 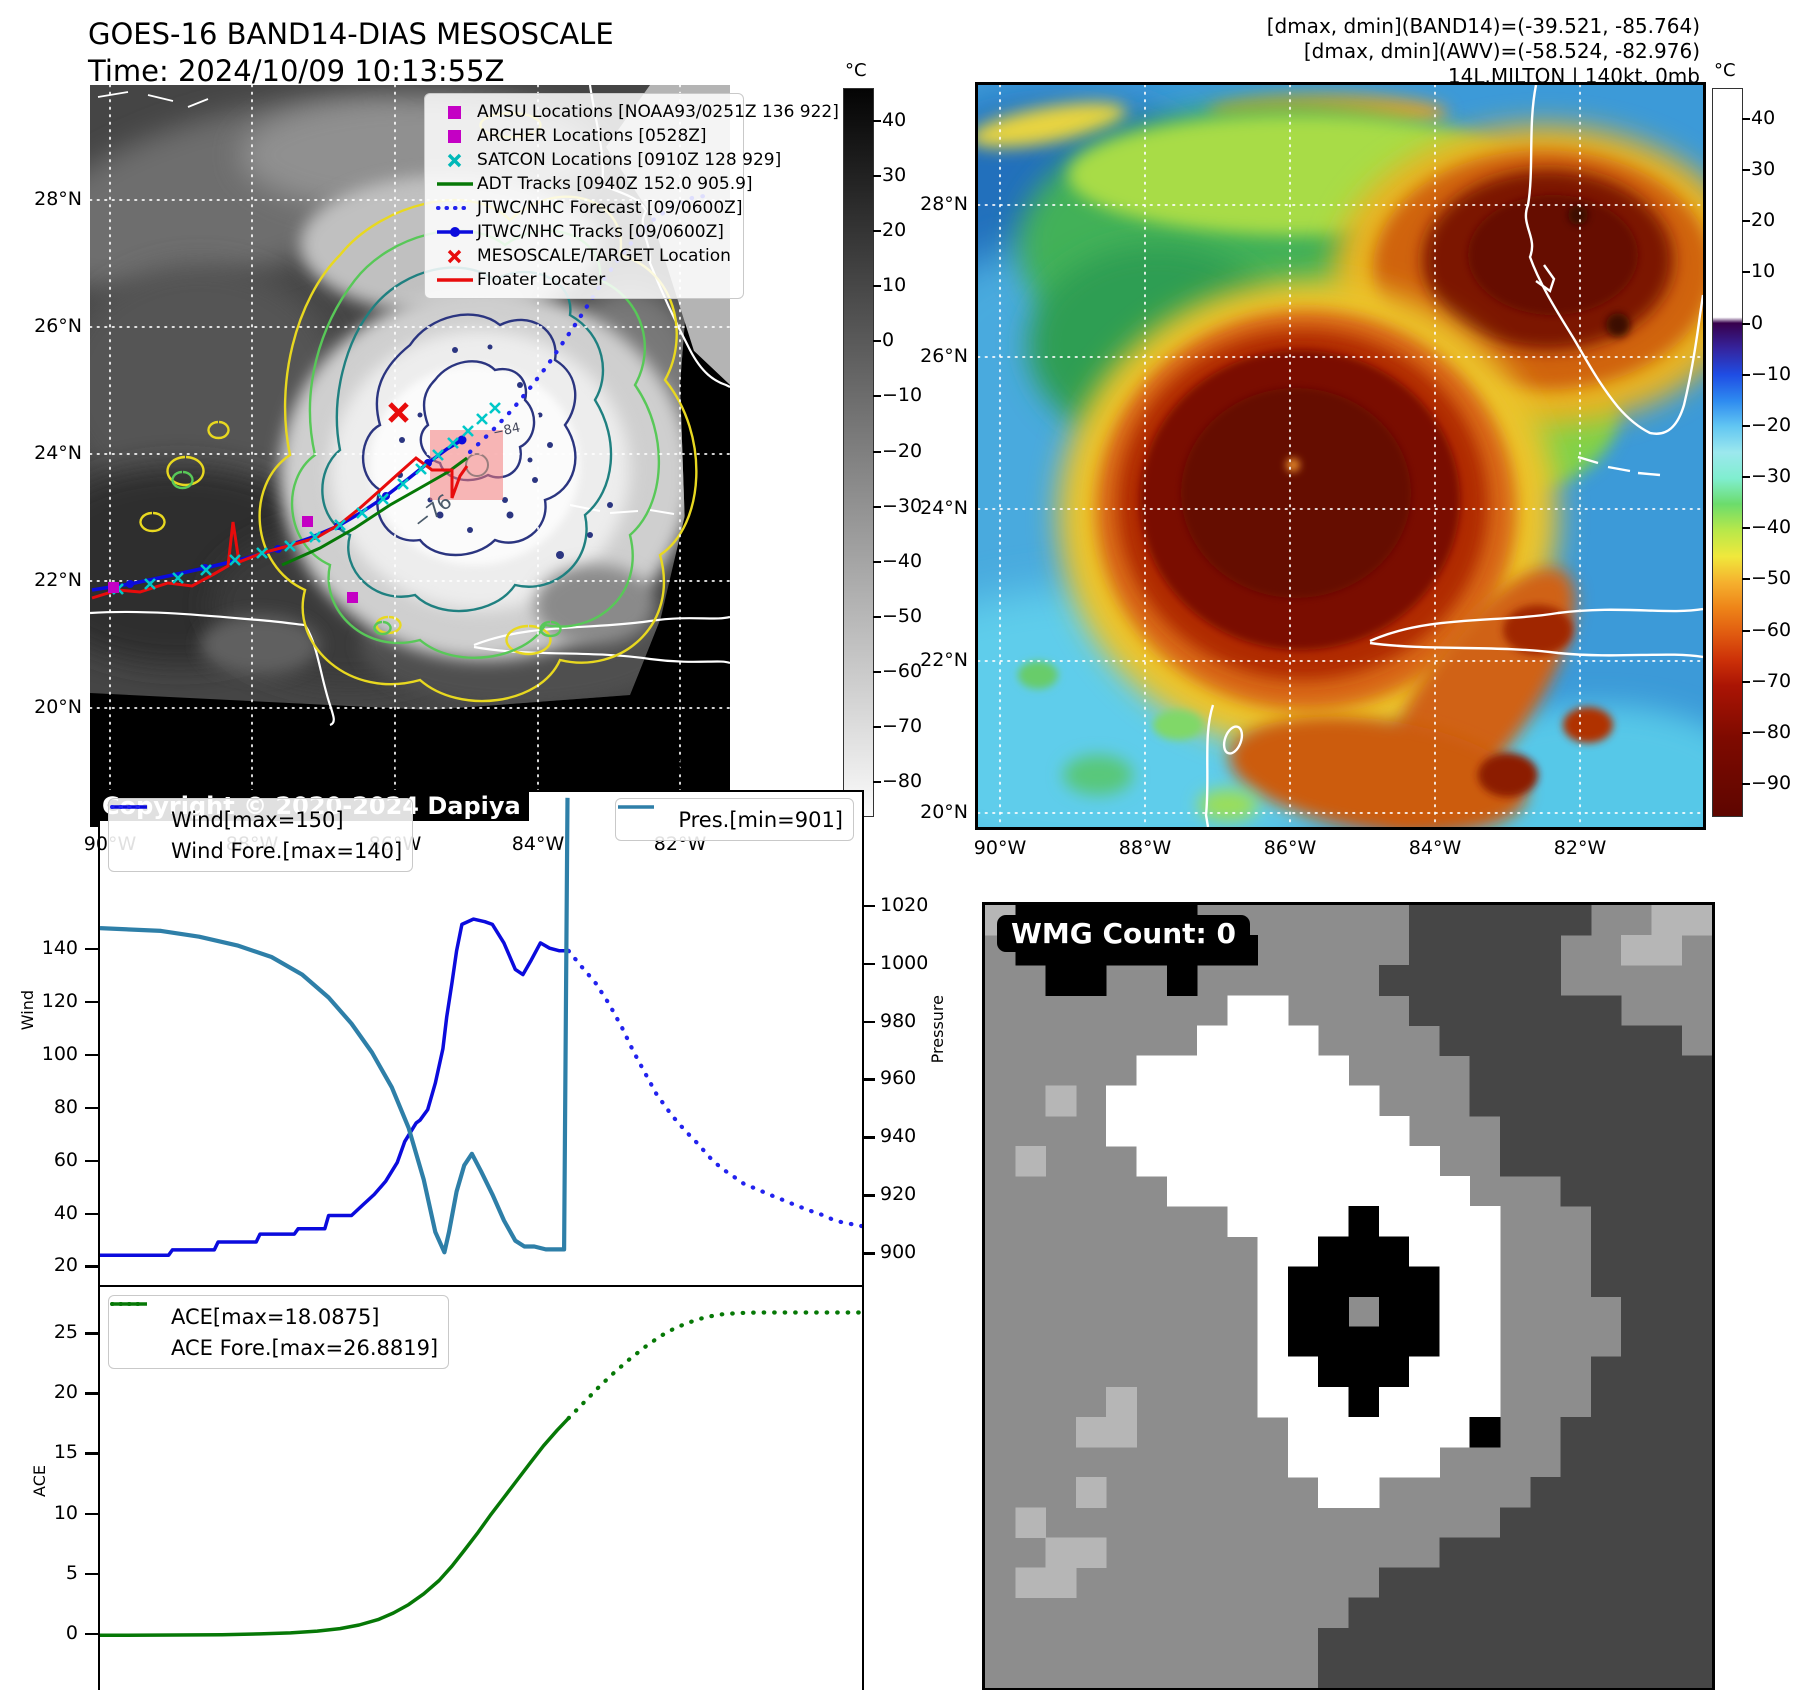 What do you see at coordinates (335, 1026) in the screenshot?
I see `series-Pres.[min=901]` at bounding box center [335, 1026].